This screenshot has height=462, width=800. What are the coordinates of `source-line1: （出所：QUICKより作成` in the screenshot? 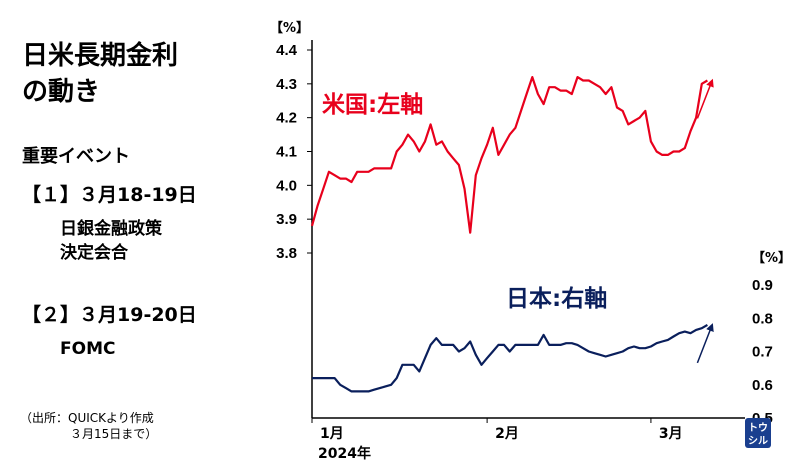 It's located at (87, 418).